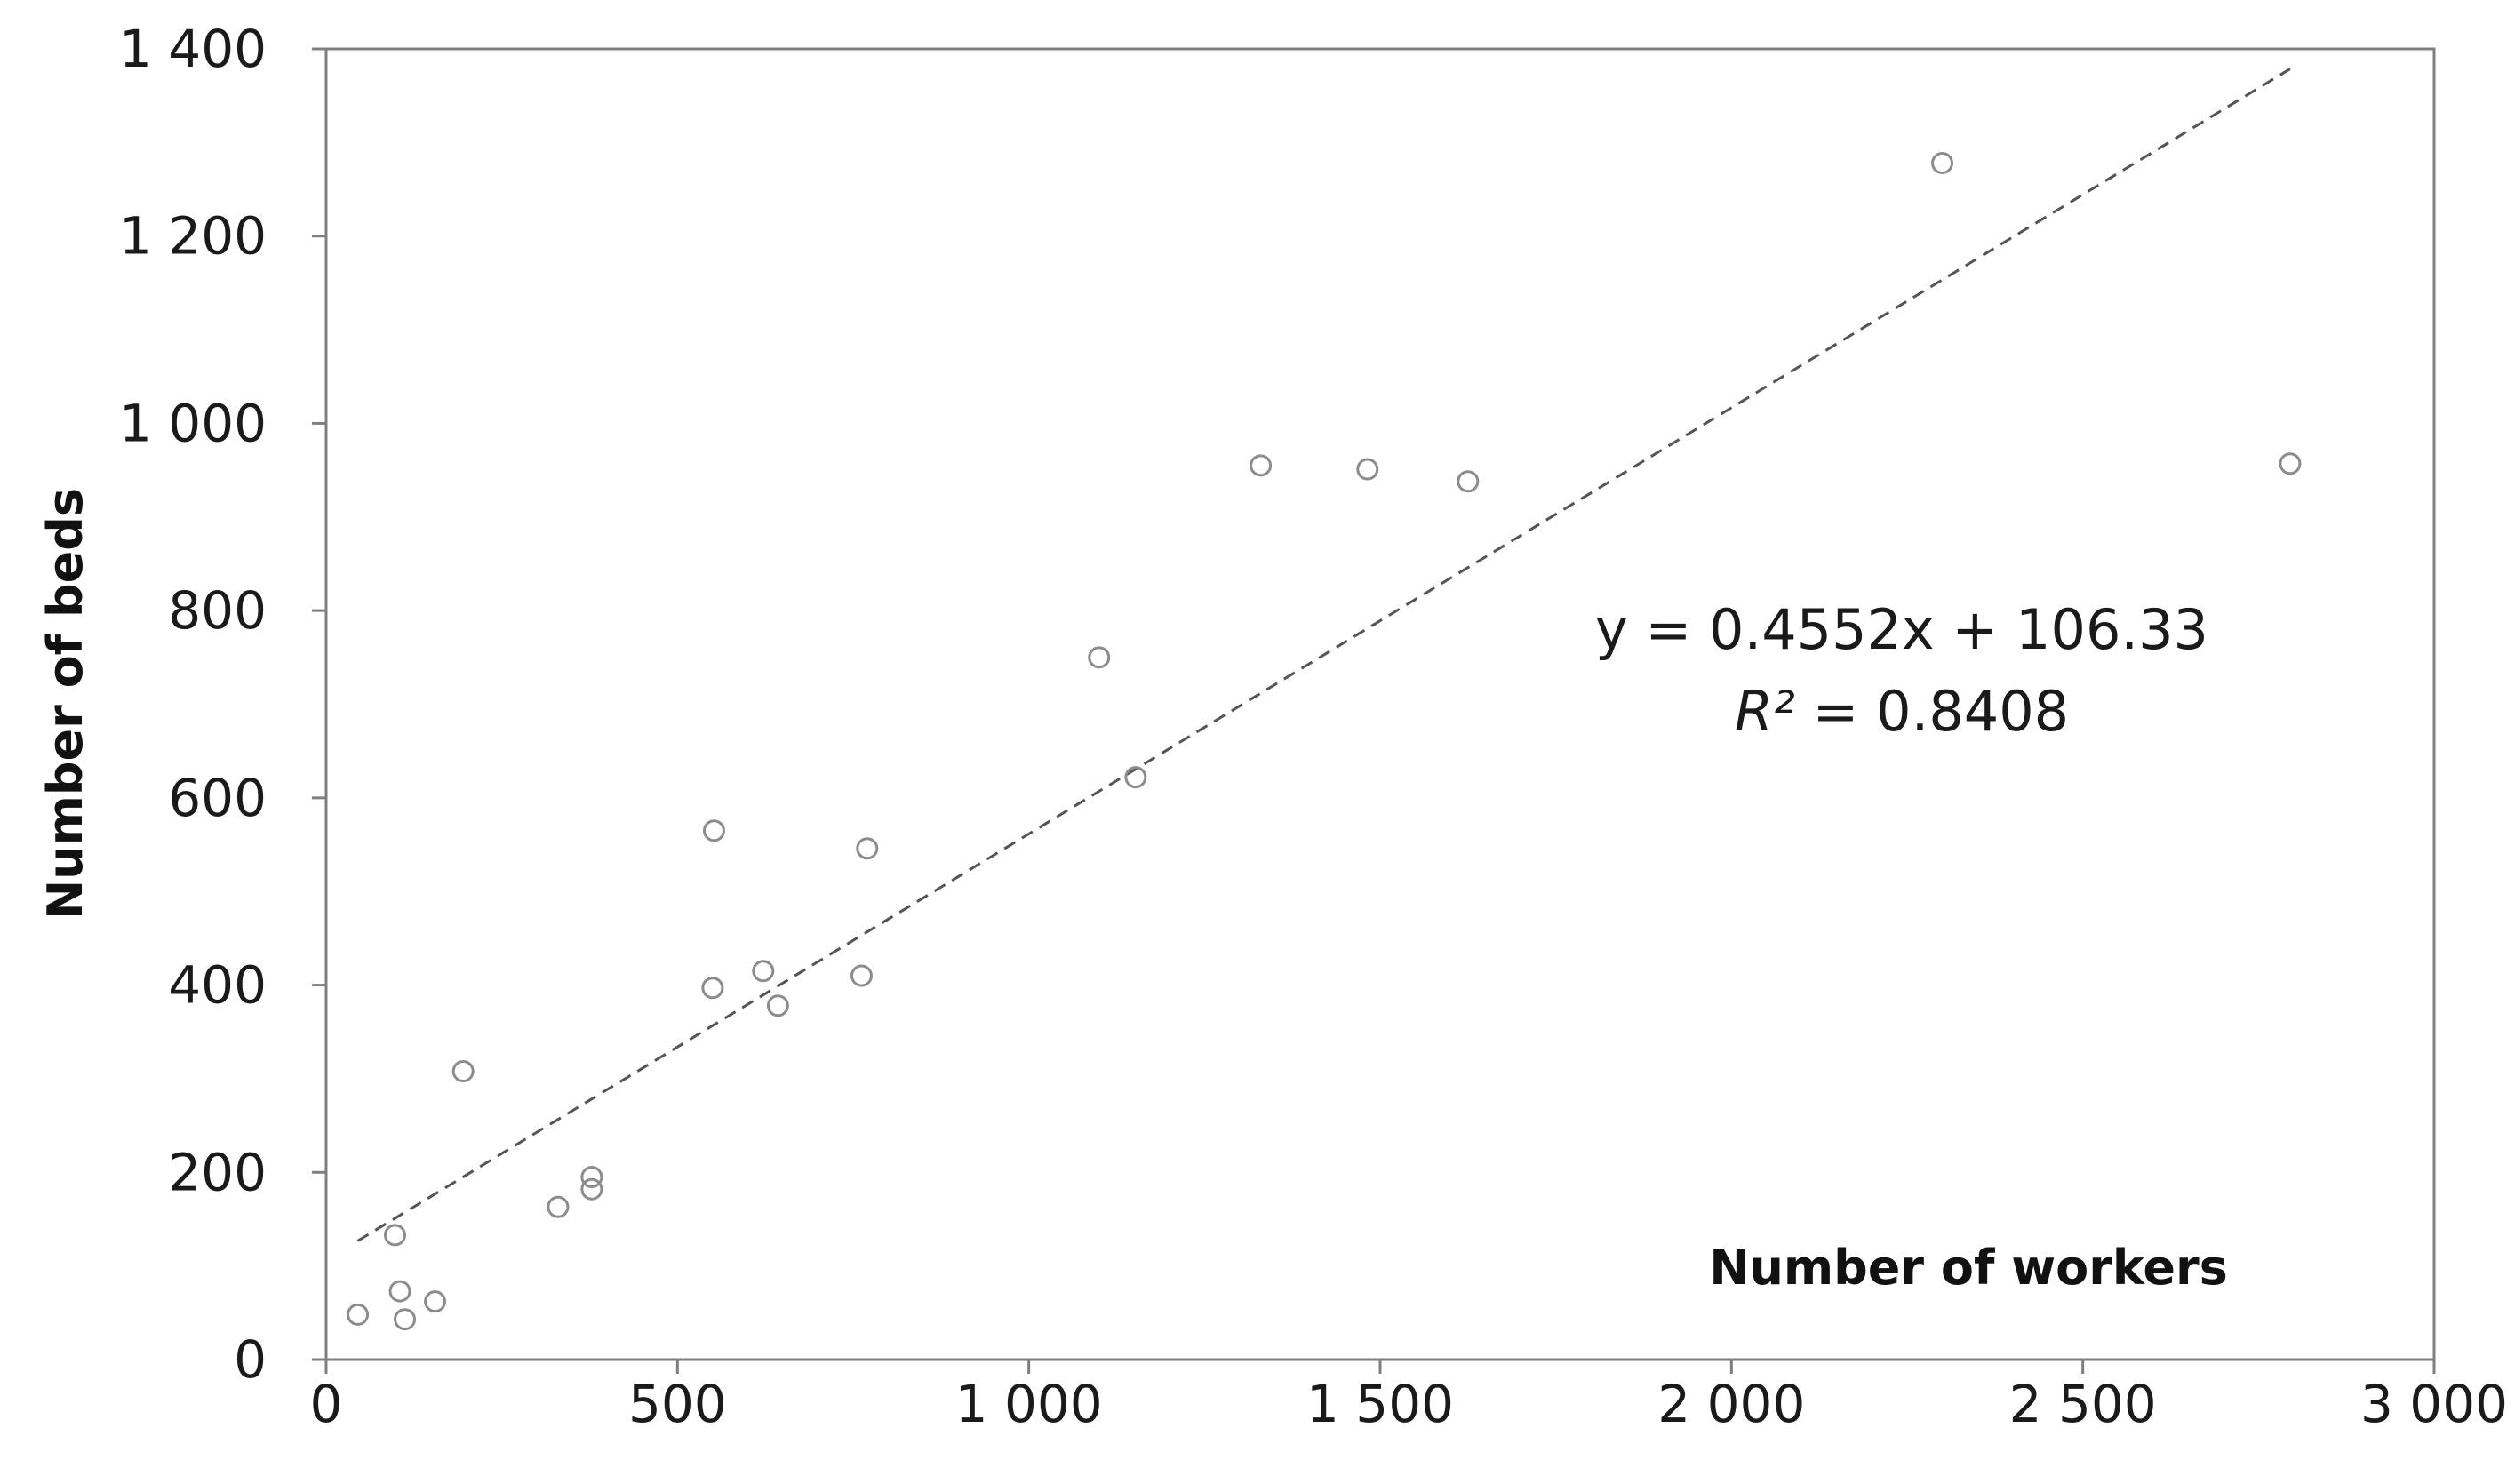 This screenshot has width=2515, height=1484. What do you see at coordinates (217, 1172) in the screenshot?
I see `y-tick-label: 200` at bounding box center [217, 1172].